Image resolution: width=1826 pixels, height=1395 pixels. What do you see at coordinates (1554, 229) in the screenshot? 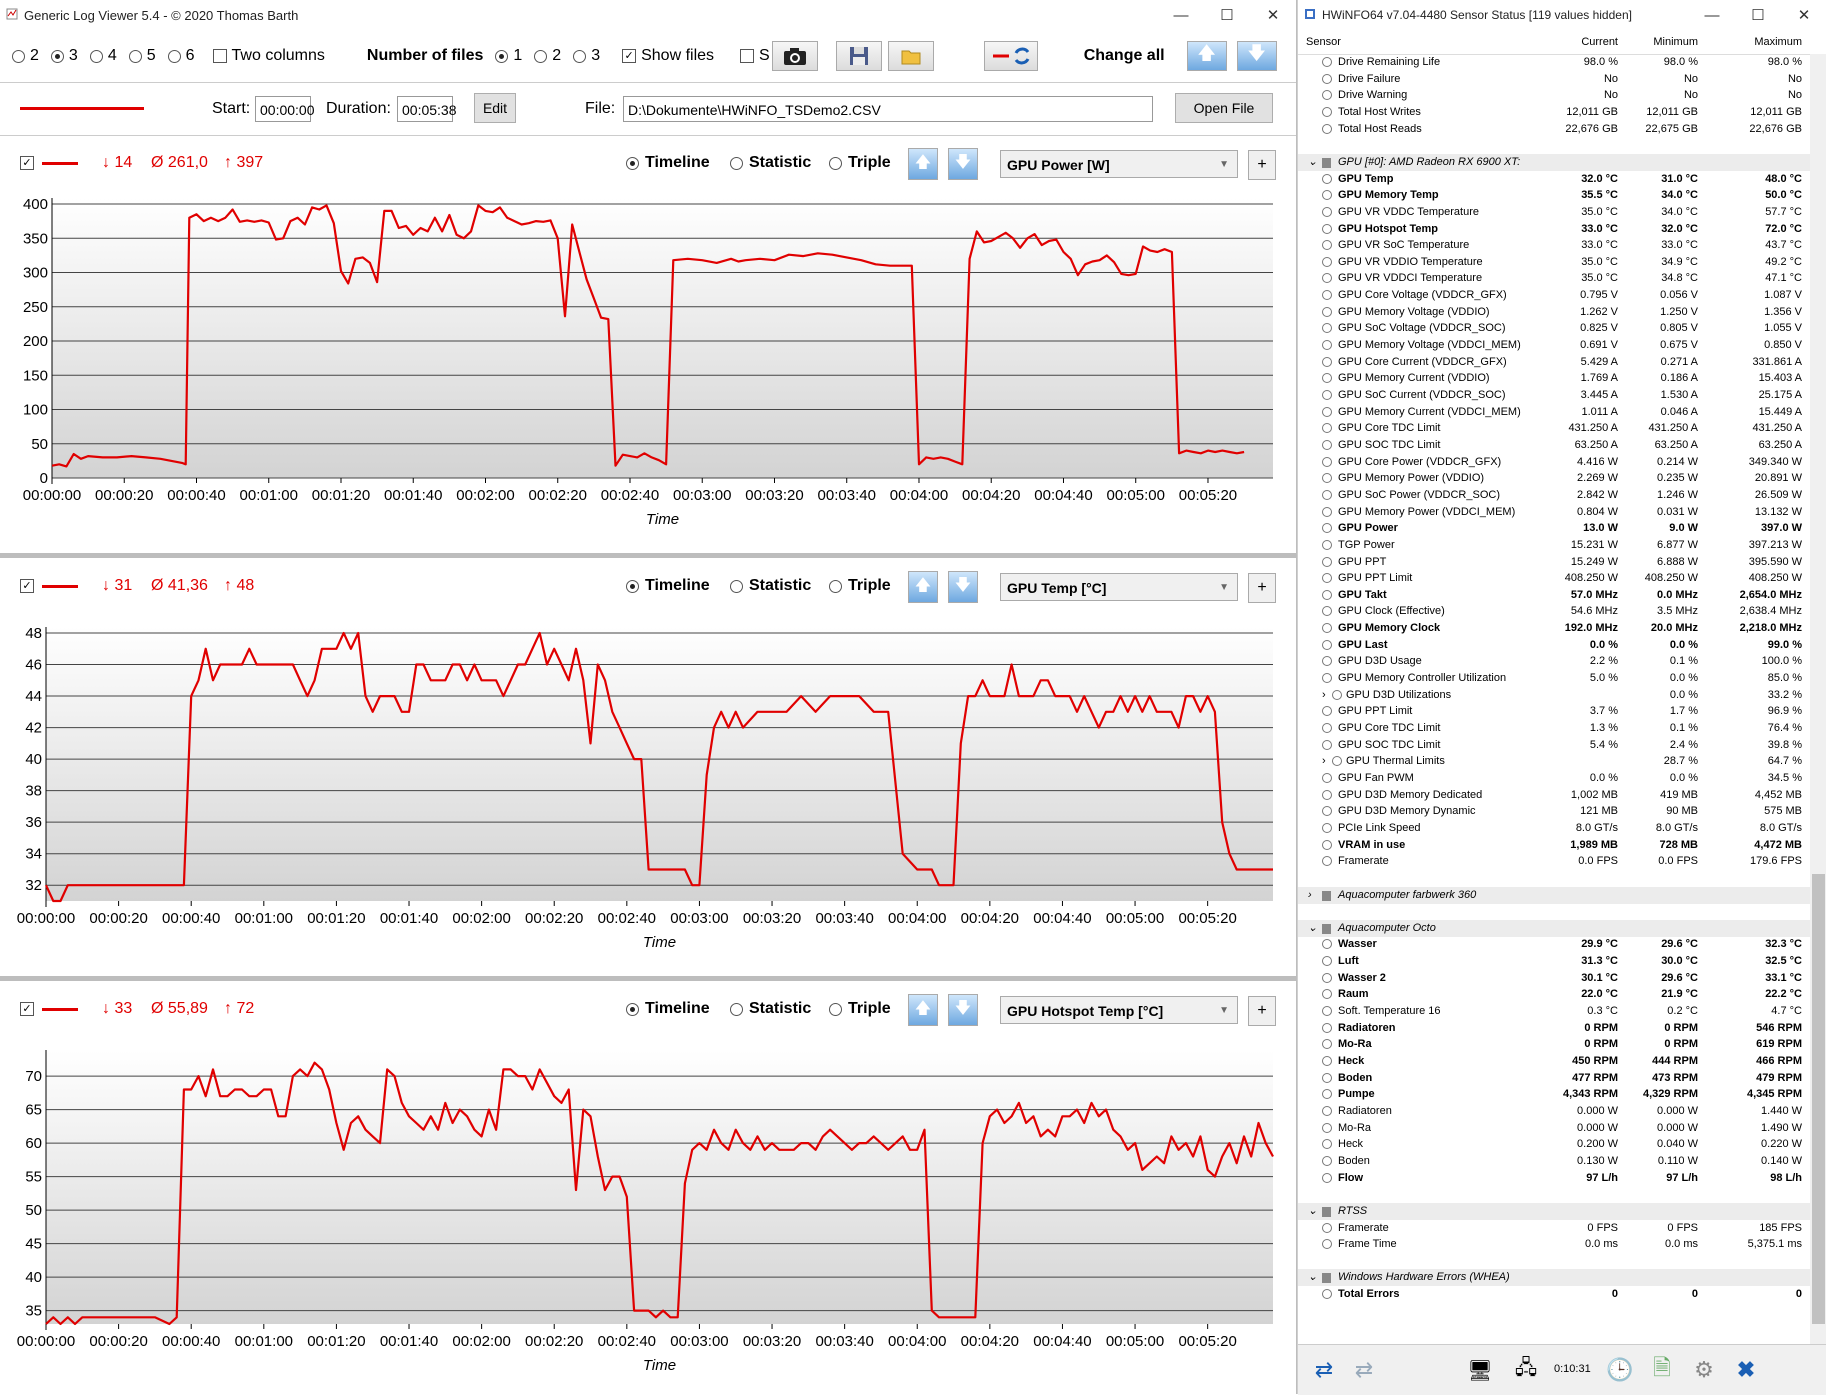
I see `sensor-row: GPU Hotspot Temp 33.0 °C 32.0 °C 72.0 °C` at bounding box center [1554, 229].